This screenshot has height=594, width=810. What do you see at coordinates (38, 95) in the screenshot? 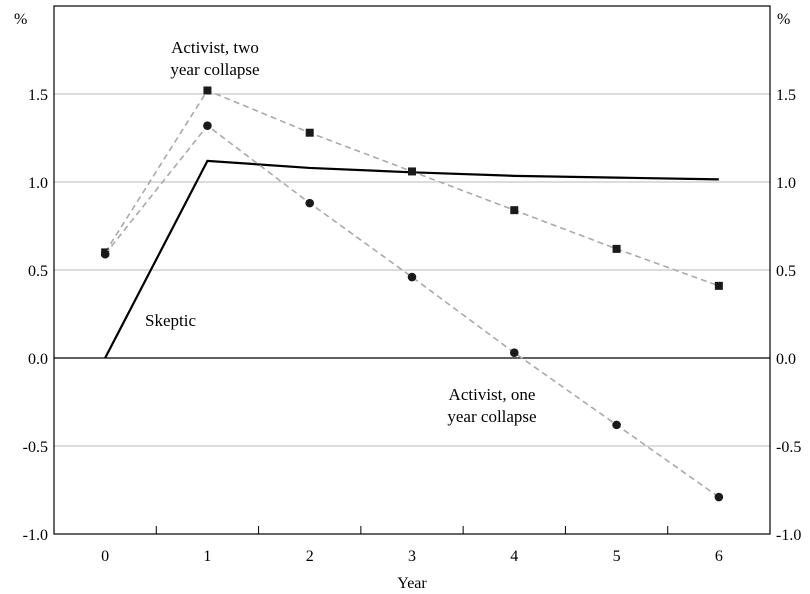
I see `y-tick-label-left: 1.5` at bounding box center [38, 95].